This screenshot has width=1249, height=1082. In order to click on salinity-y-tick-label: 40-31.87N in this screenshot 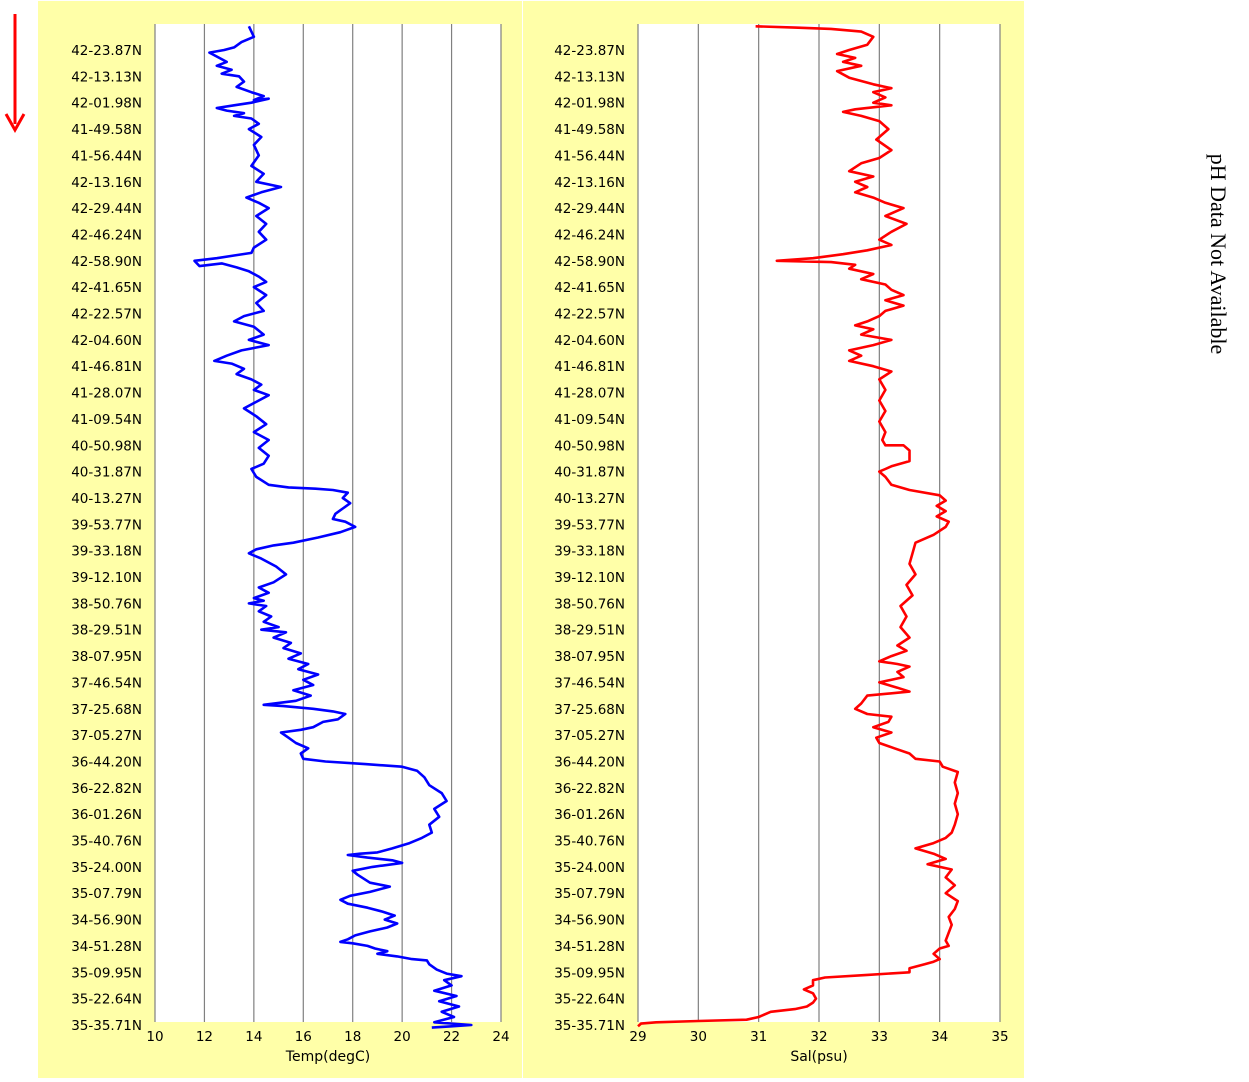, I will do `click(589, 473)`.